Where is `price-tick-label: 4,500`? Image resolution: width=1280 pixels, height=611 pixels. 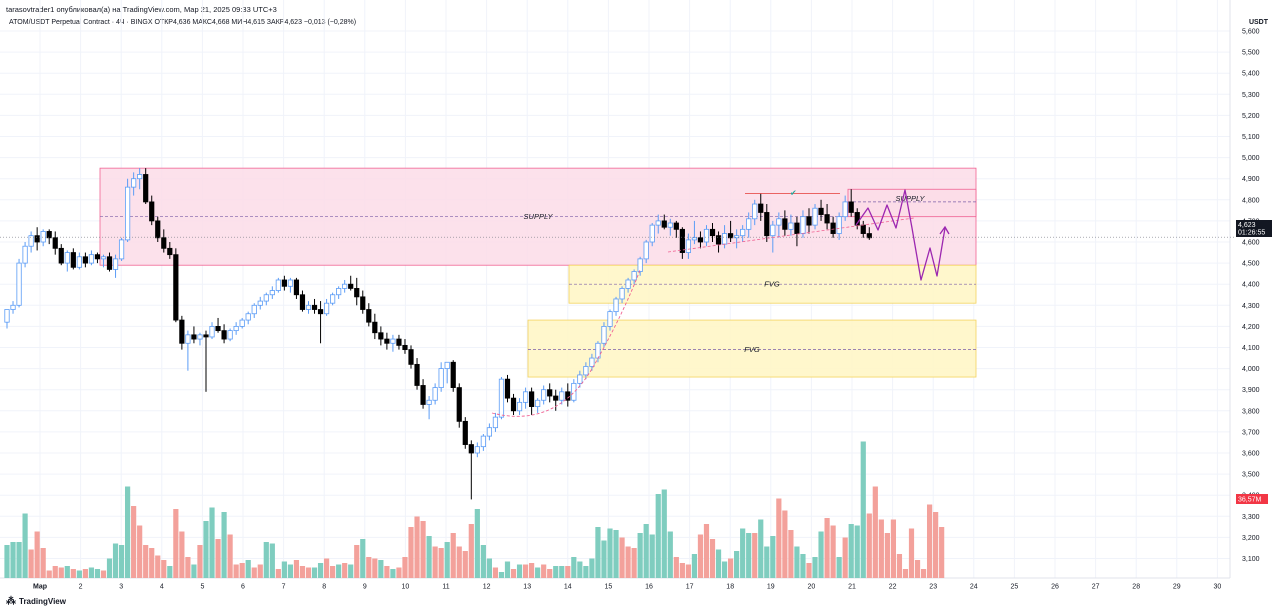
price-tick-label: 4,500 is located at coordinates (1251, 264).